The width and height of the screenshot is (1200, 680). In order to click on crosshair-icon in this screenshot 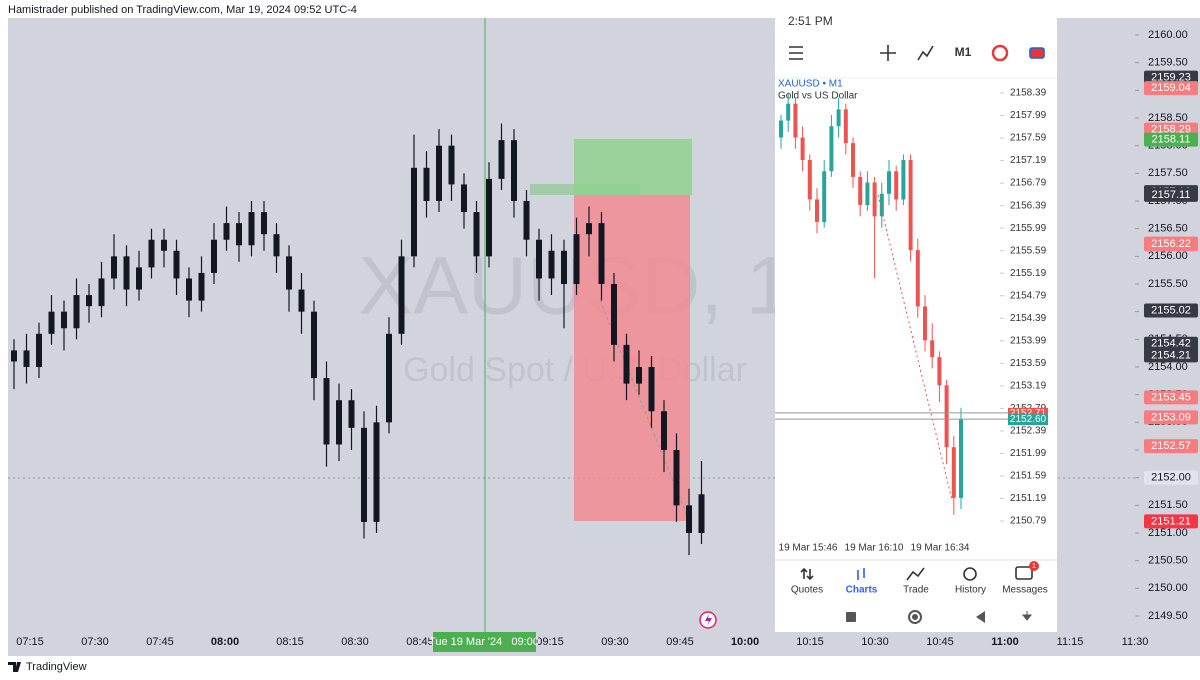, I will do `click(888, 53)`.